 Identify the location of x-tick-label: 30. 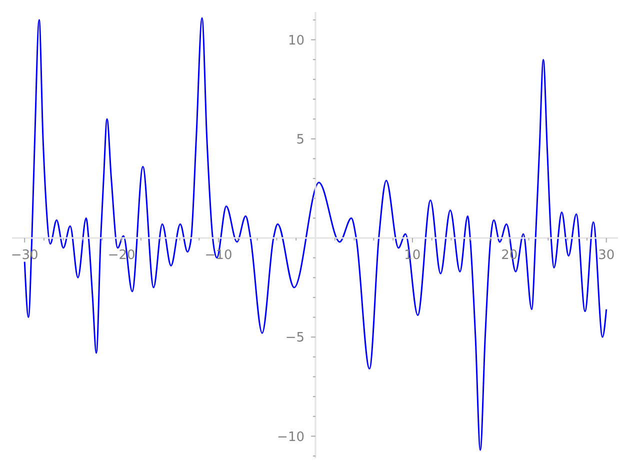
(606, 255).